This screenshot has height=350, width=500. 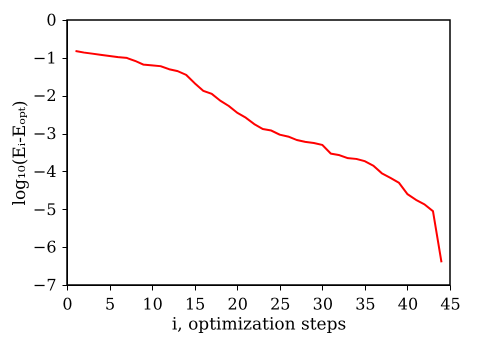 I want to click on y-axis-title: log₁₀(Eᵢ-Eₒₚₜ), so click(x=20, y=153).